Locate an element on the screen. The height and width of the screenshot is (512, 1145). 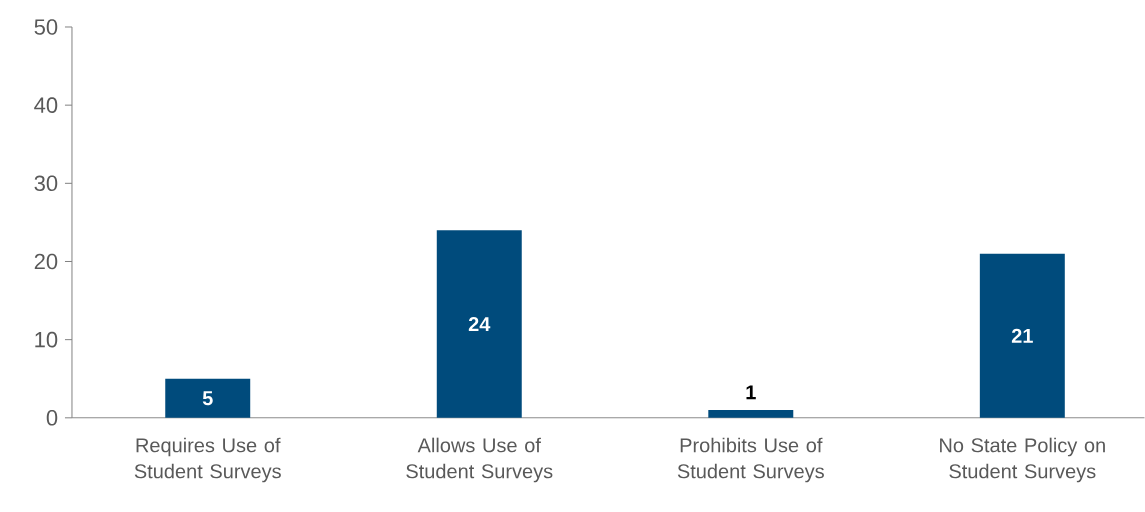
x-tick-label: Prohibits Use of Student Surveys is located at coordinates (750, 460).